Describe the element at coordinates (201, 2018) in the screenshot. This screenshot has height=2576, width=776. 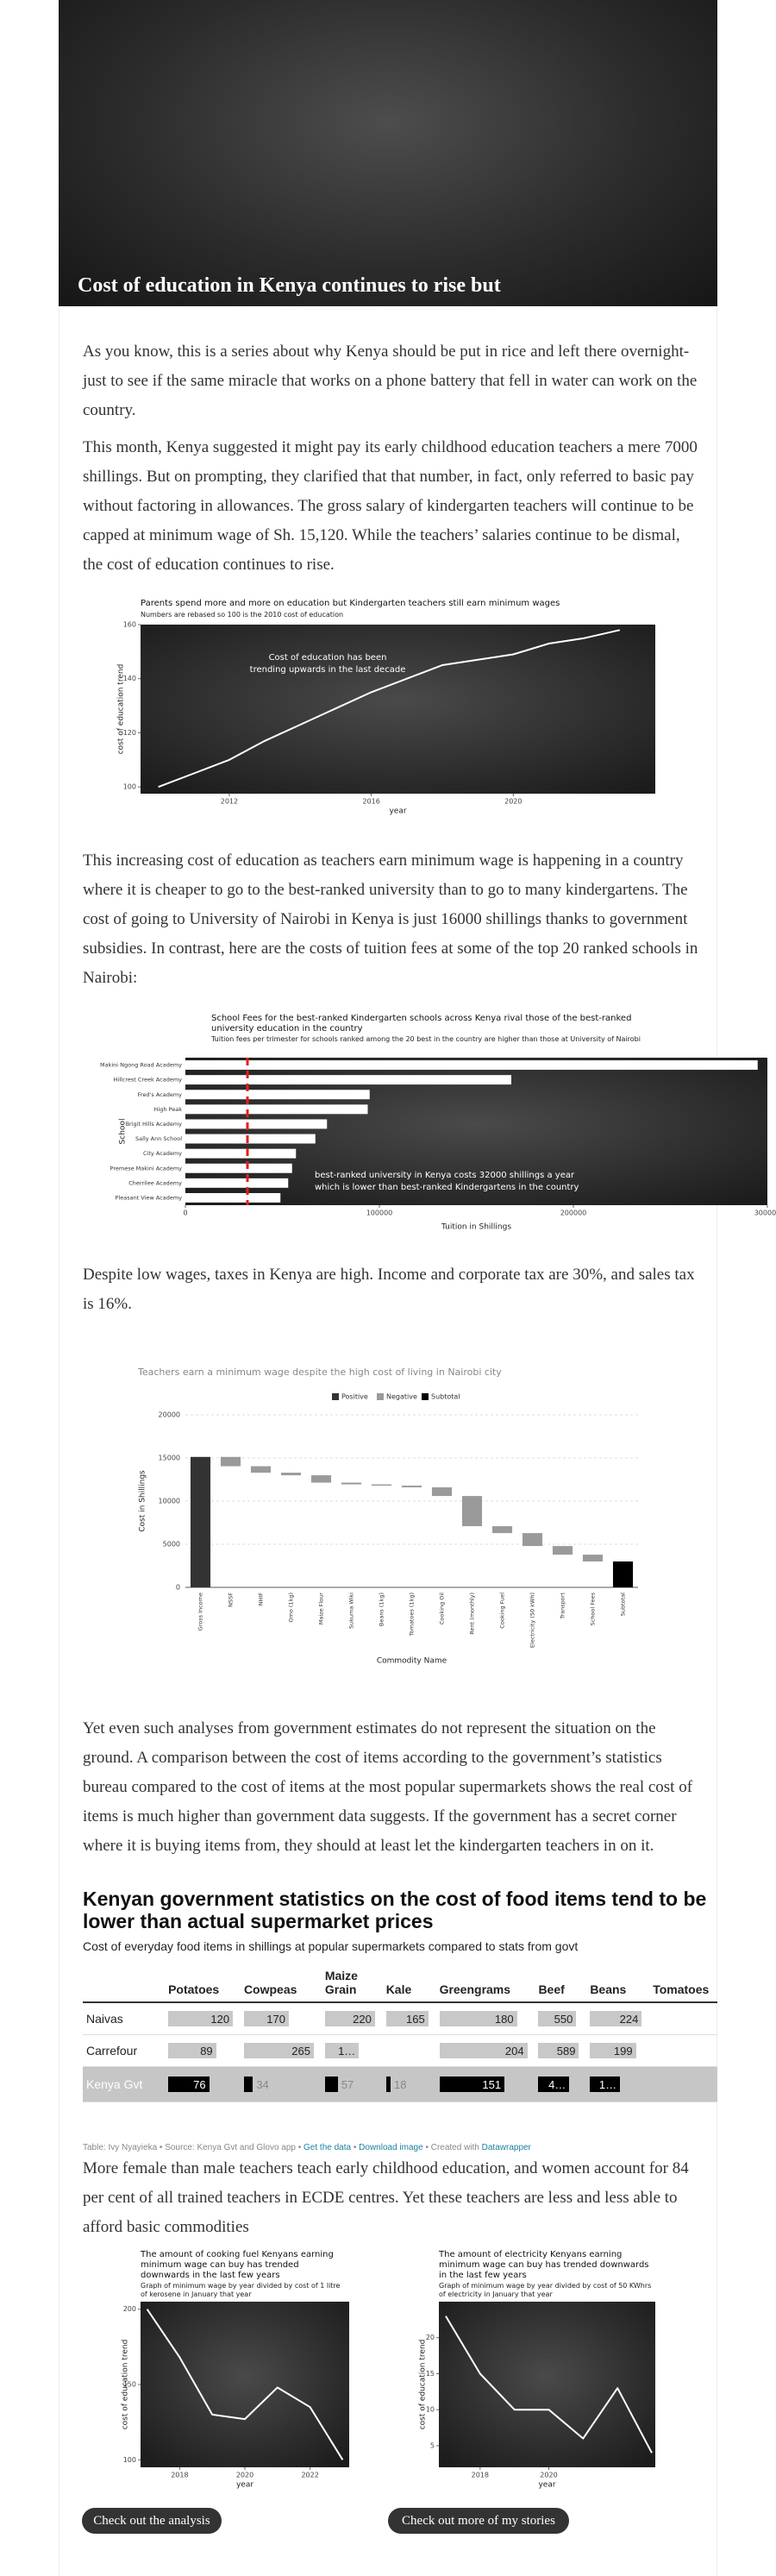
I see `cell-bar: 120` at that location.